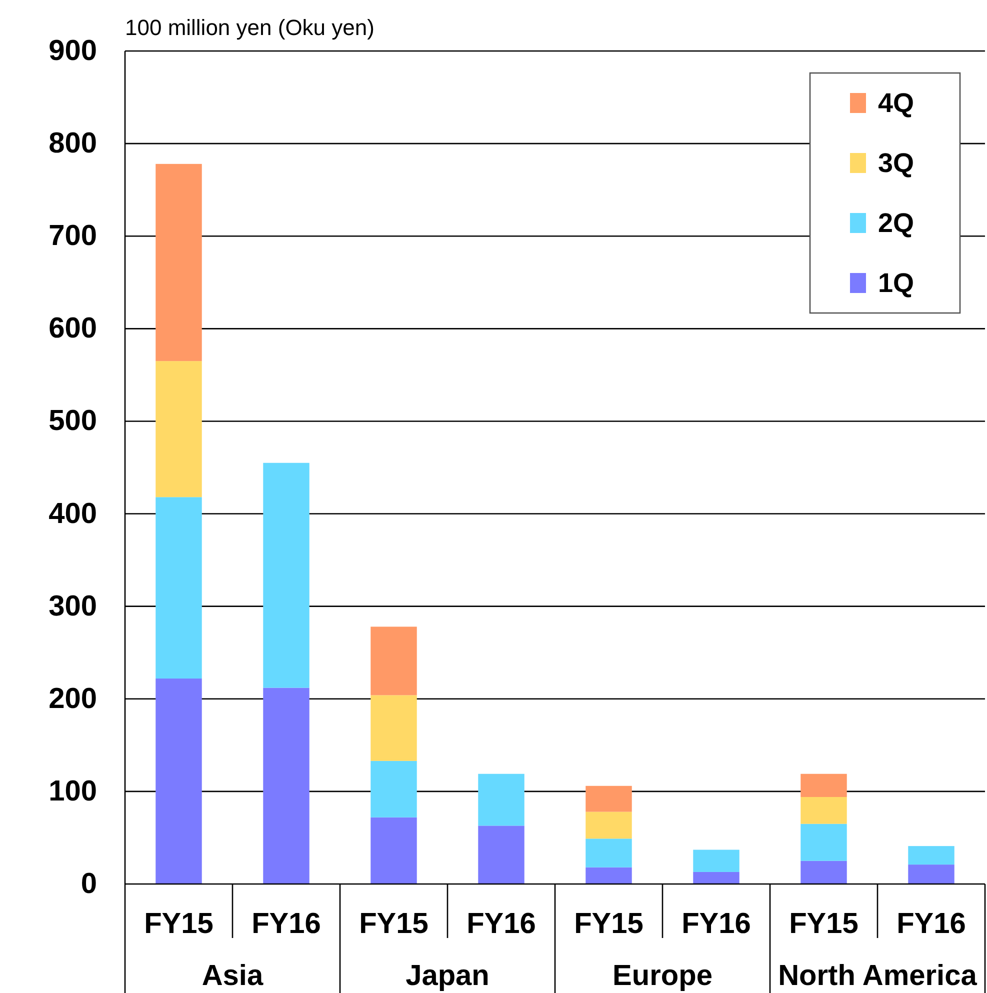 The image size is (987, 993). What do you see at coordinates (72, 791) in the screenshot?
I see `y-tick-label: 100` at bounding box center [72, 791].